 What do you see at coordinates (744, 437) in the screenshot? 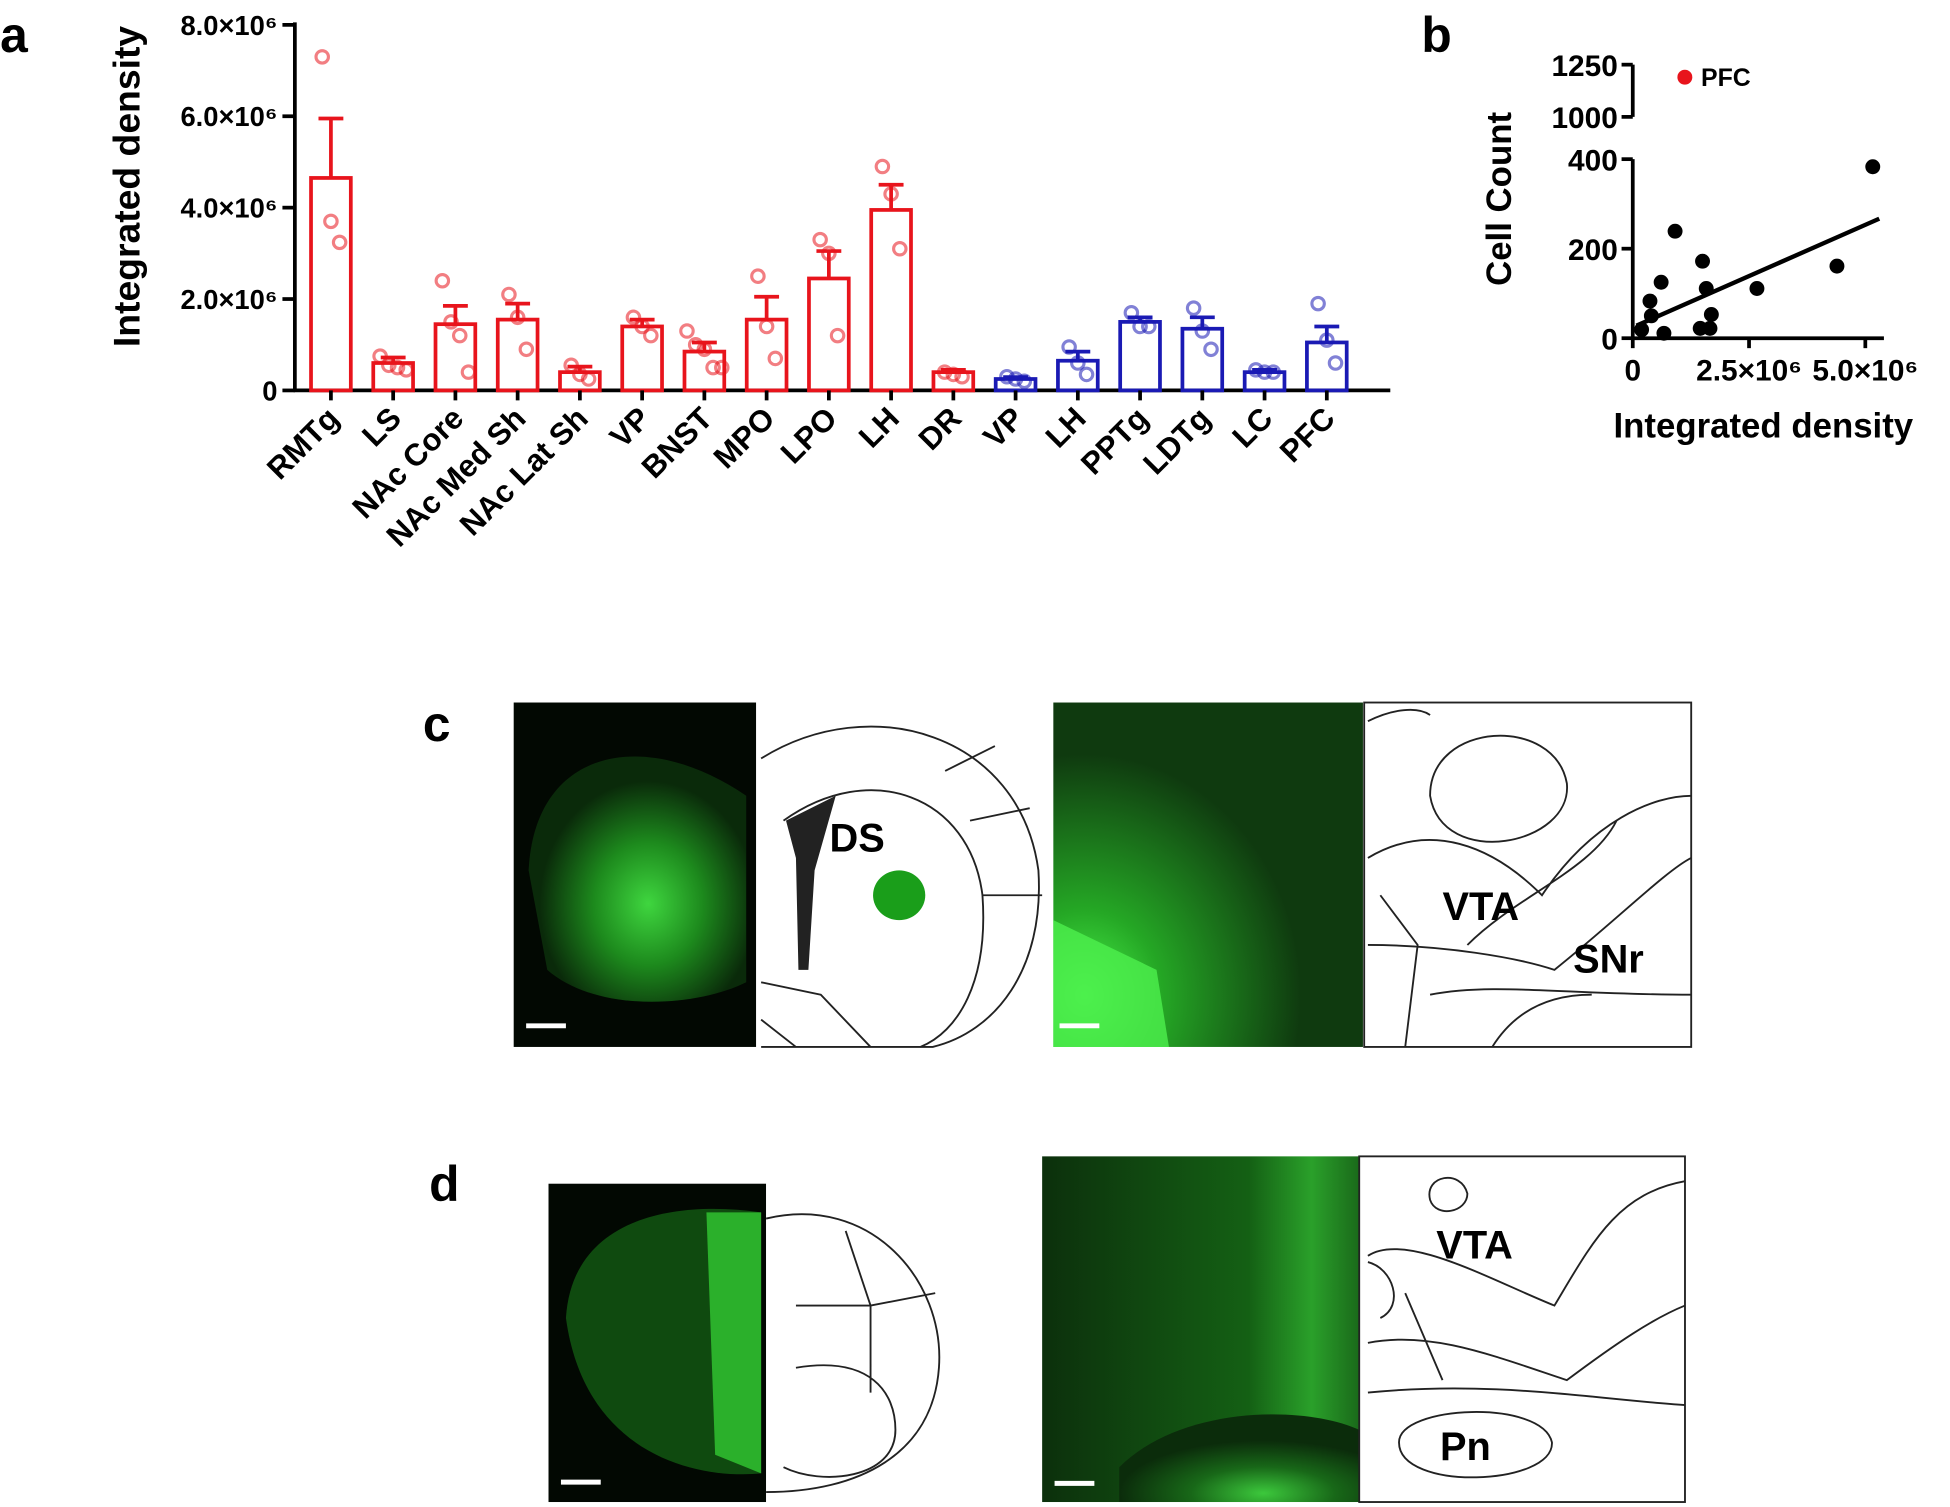
I see `x-tick-label: MPO` at bounding box center [744, 437].